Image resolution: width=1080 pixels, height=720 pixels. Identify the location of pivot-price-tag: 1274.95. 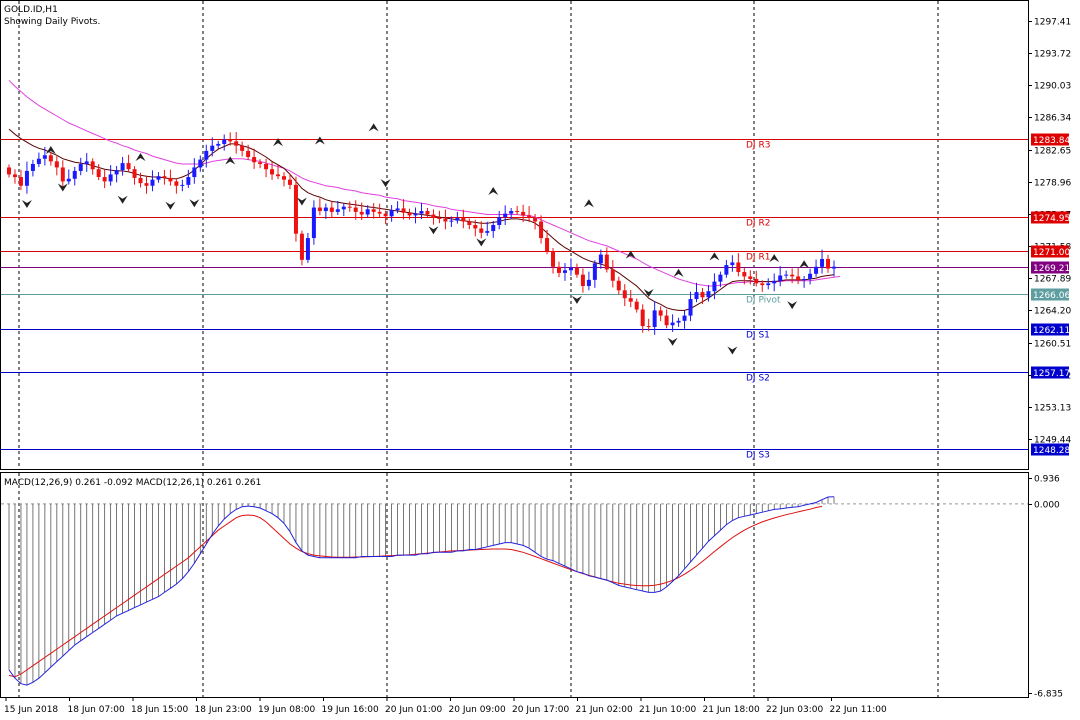
(1050, 217).